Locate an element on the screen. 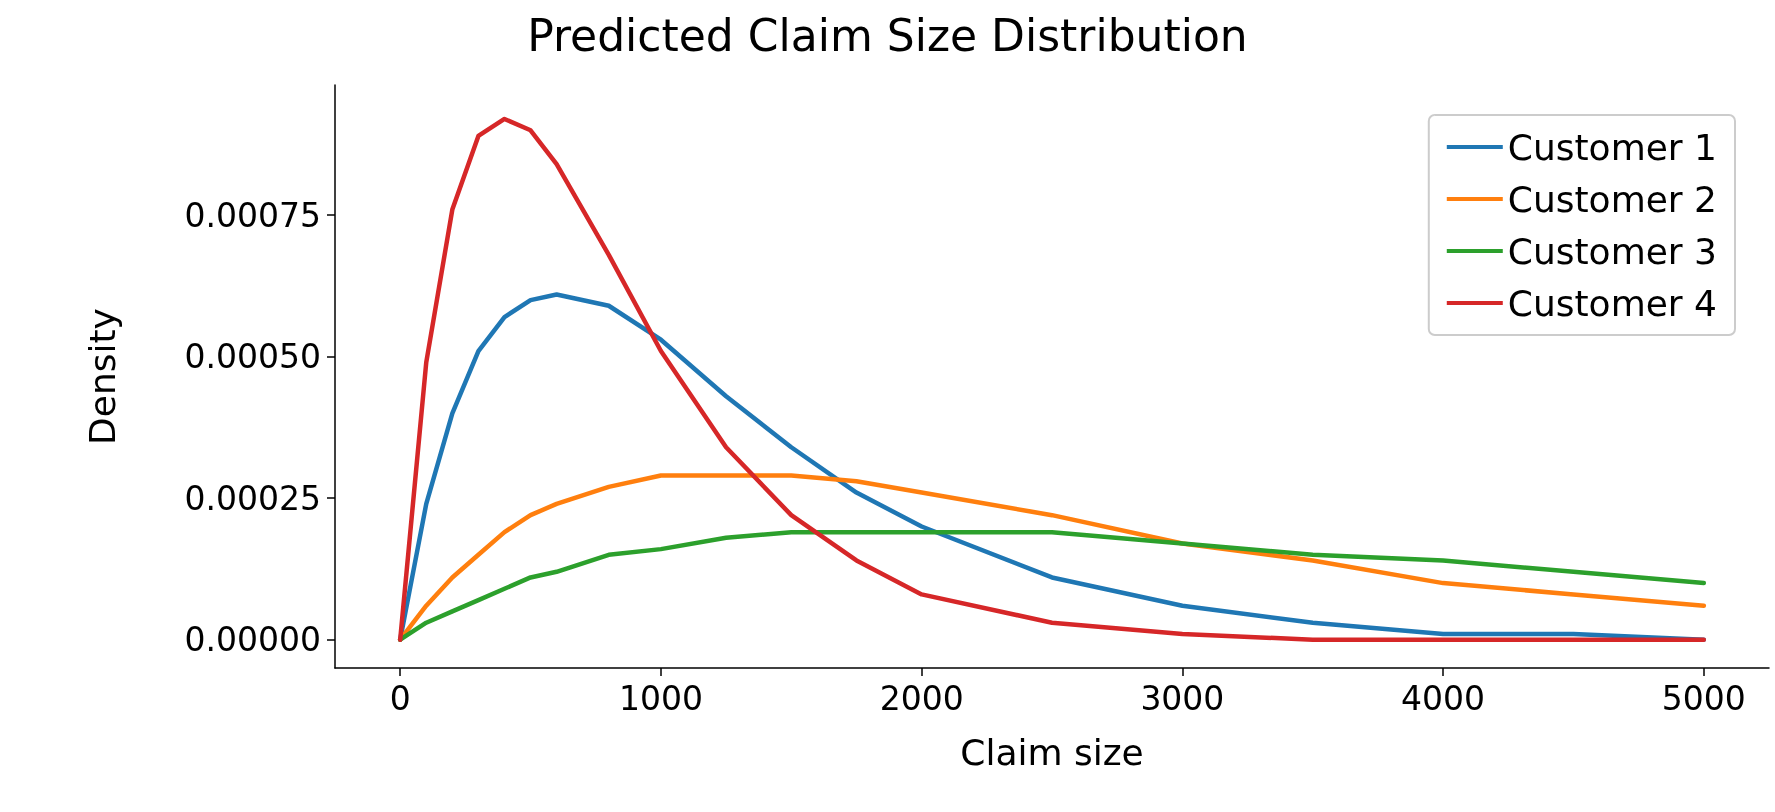 The image size is (1775, 812). x-tick-label: 5000 is located at coordinates (1703, 698).